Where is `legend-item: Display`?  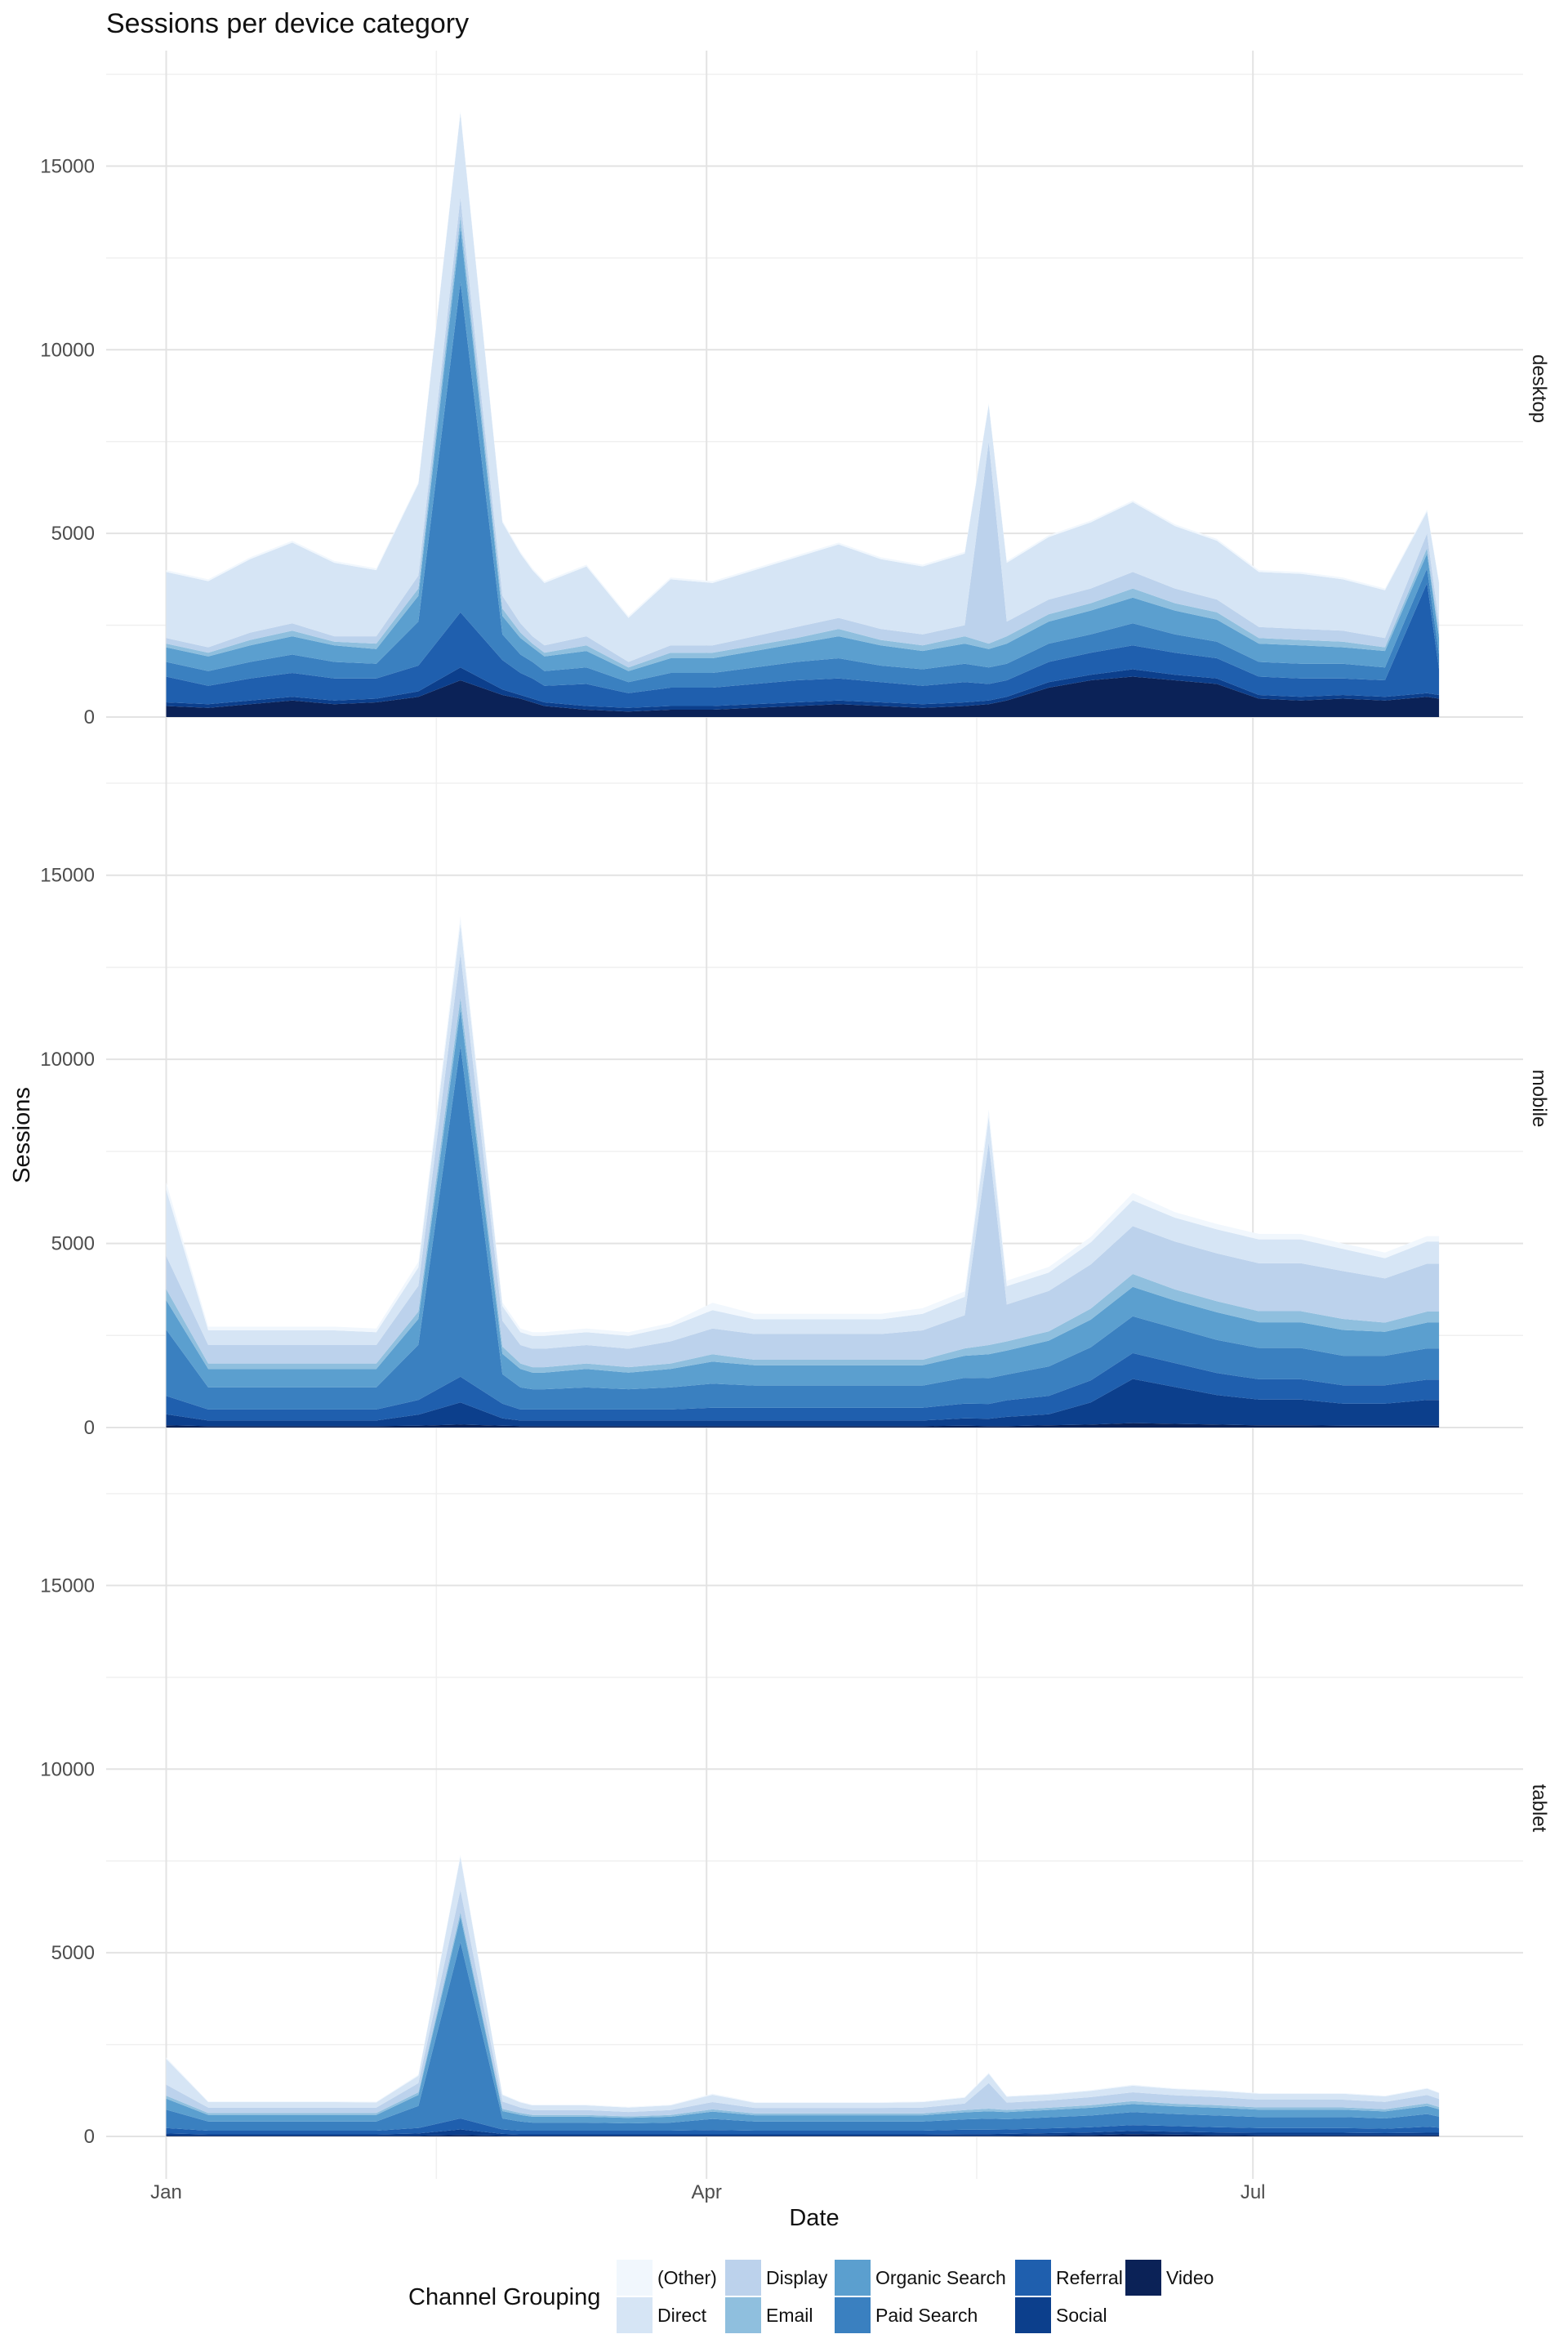
legend-item: Display is located at coordinates (776, 2278).